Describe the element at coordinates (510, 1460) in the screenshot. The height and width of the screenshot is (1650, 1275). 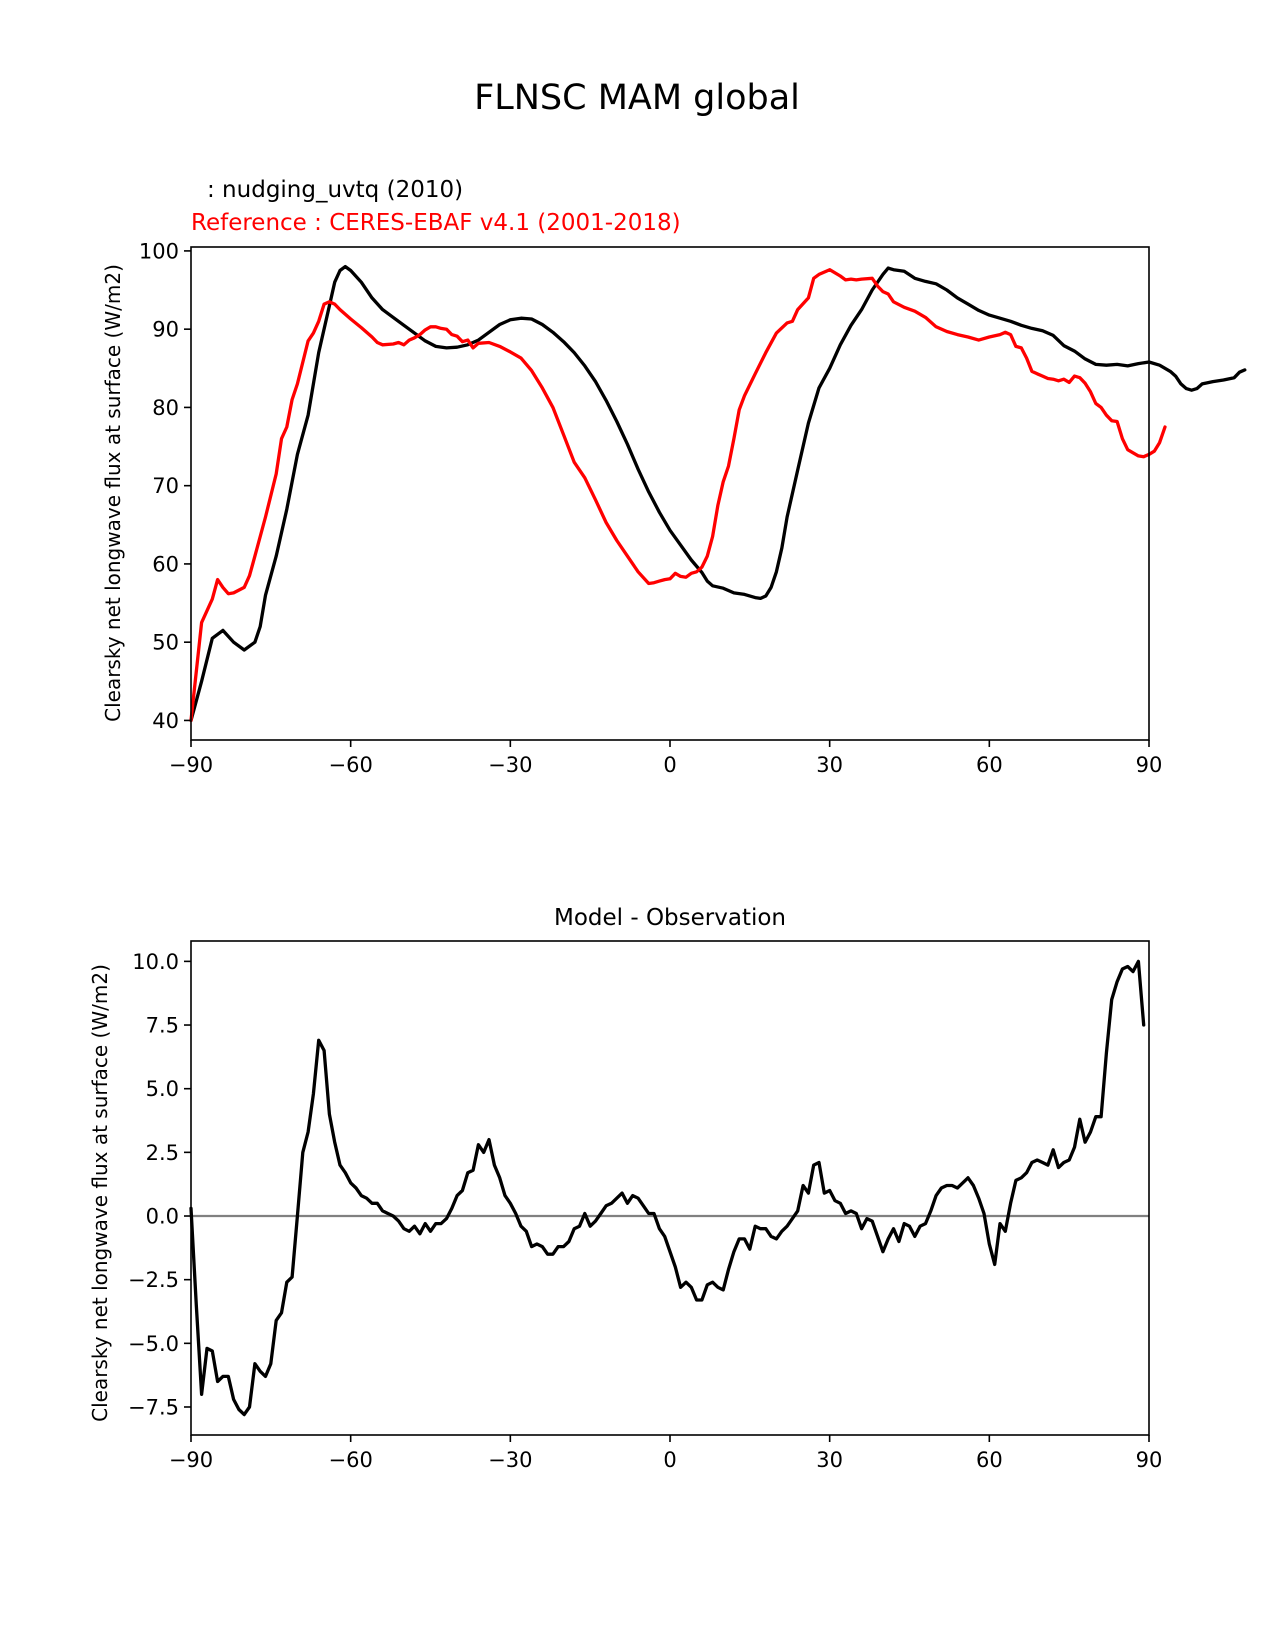
I see `bottom-x-tick-label: −30` at that location.